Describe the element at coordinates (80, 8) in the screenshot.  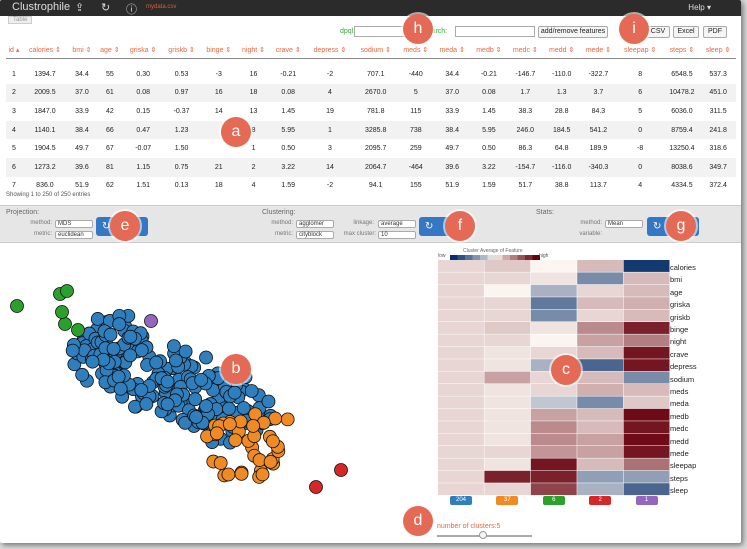
I see `upload-icon: ⇪` at that location.